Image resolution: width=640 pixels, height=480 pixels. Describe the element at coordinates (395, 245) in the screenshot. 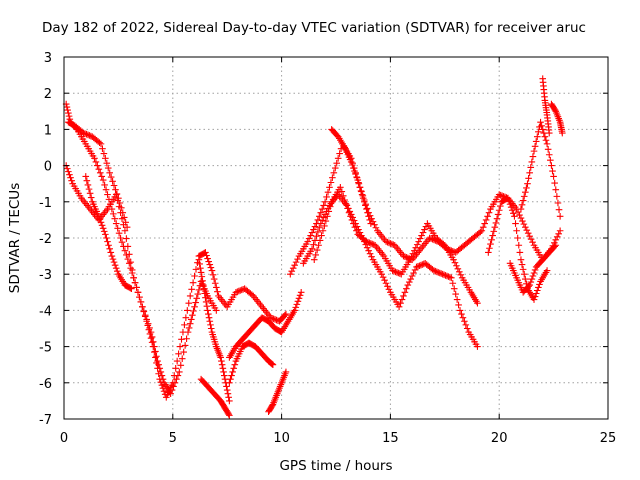

I see `series-track-l` at that location.